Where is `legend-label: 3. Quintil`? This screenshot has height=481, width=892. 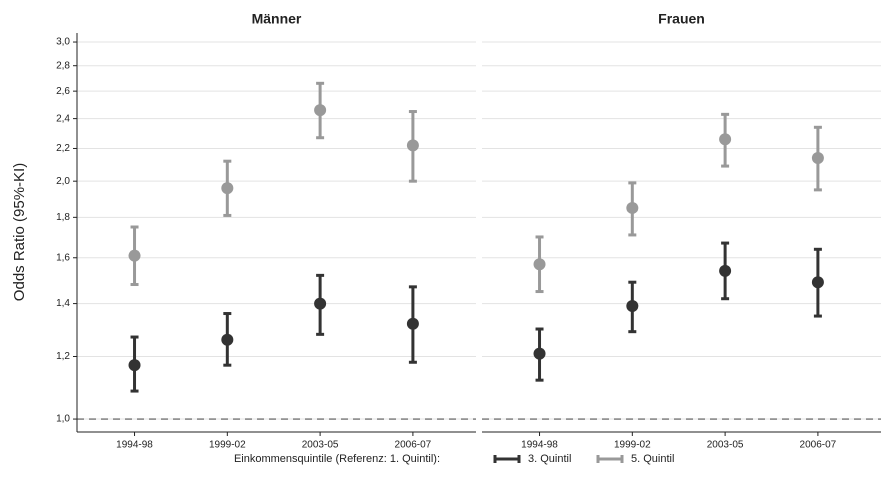 legend-label: 3. Quintil is located at coordinates (549, 459).